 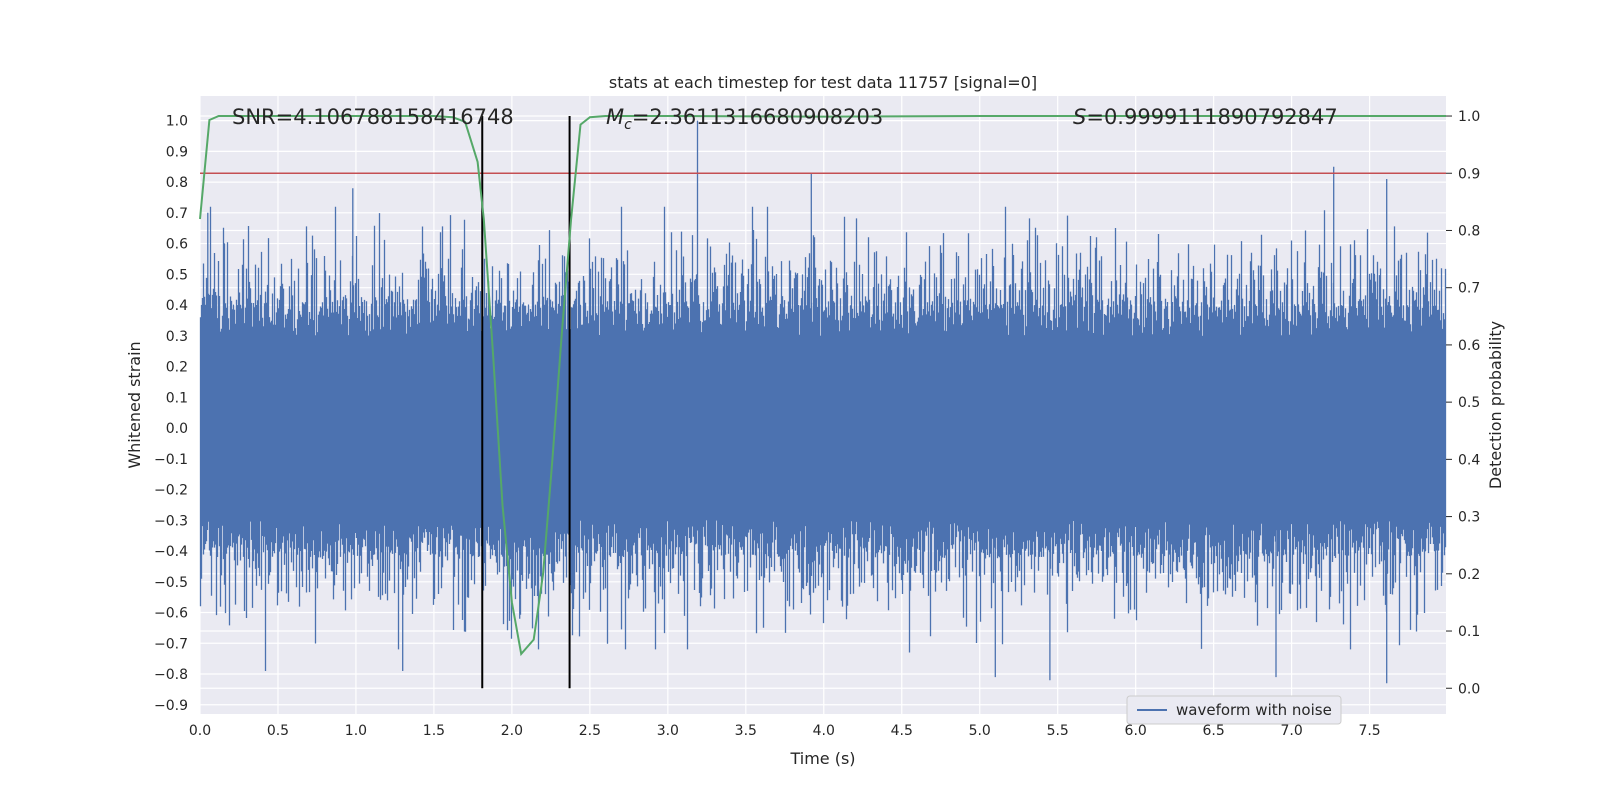 I want to click on y-left-tick-label: −0.7, so click(x=171, y=644).